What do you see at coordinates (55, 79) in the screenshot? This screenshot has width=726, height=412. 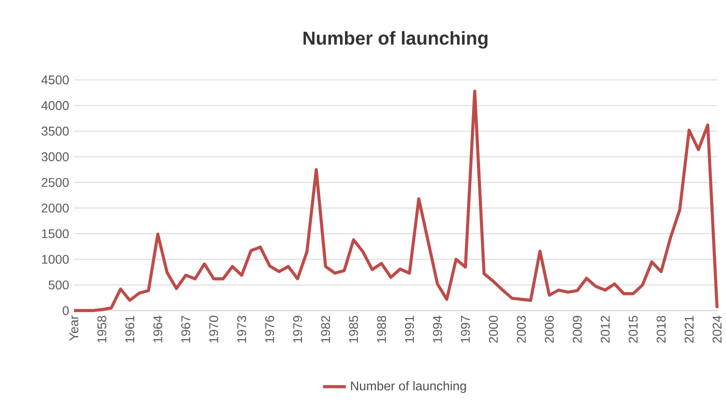 I see `y-tick-label: 4500` at bounding box center [55, 79].